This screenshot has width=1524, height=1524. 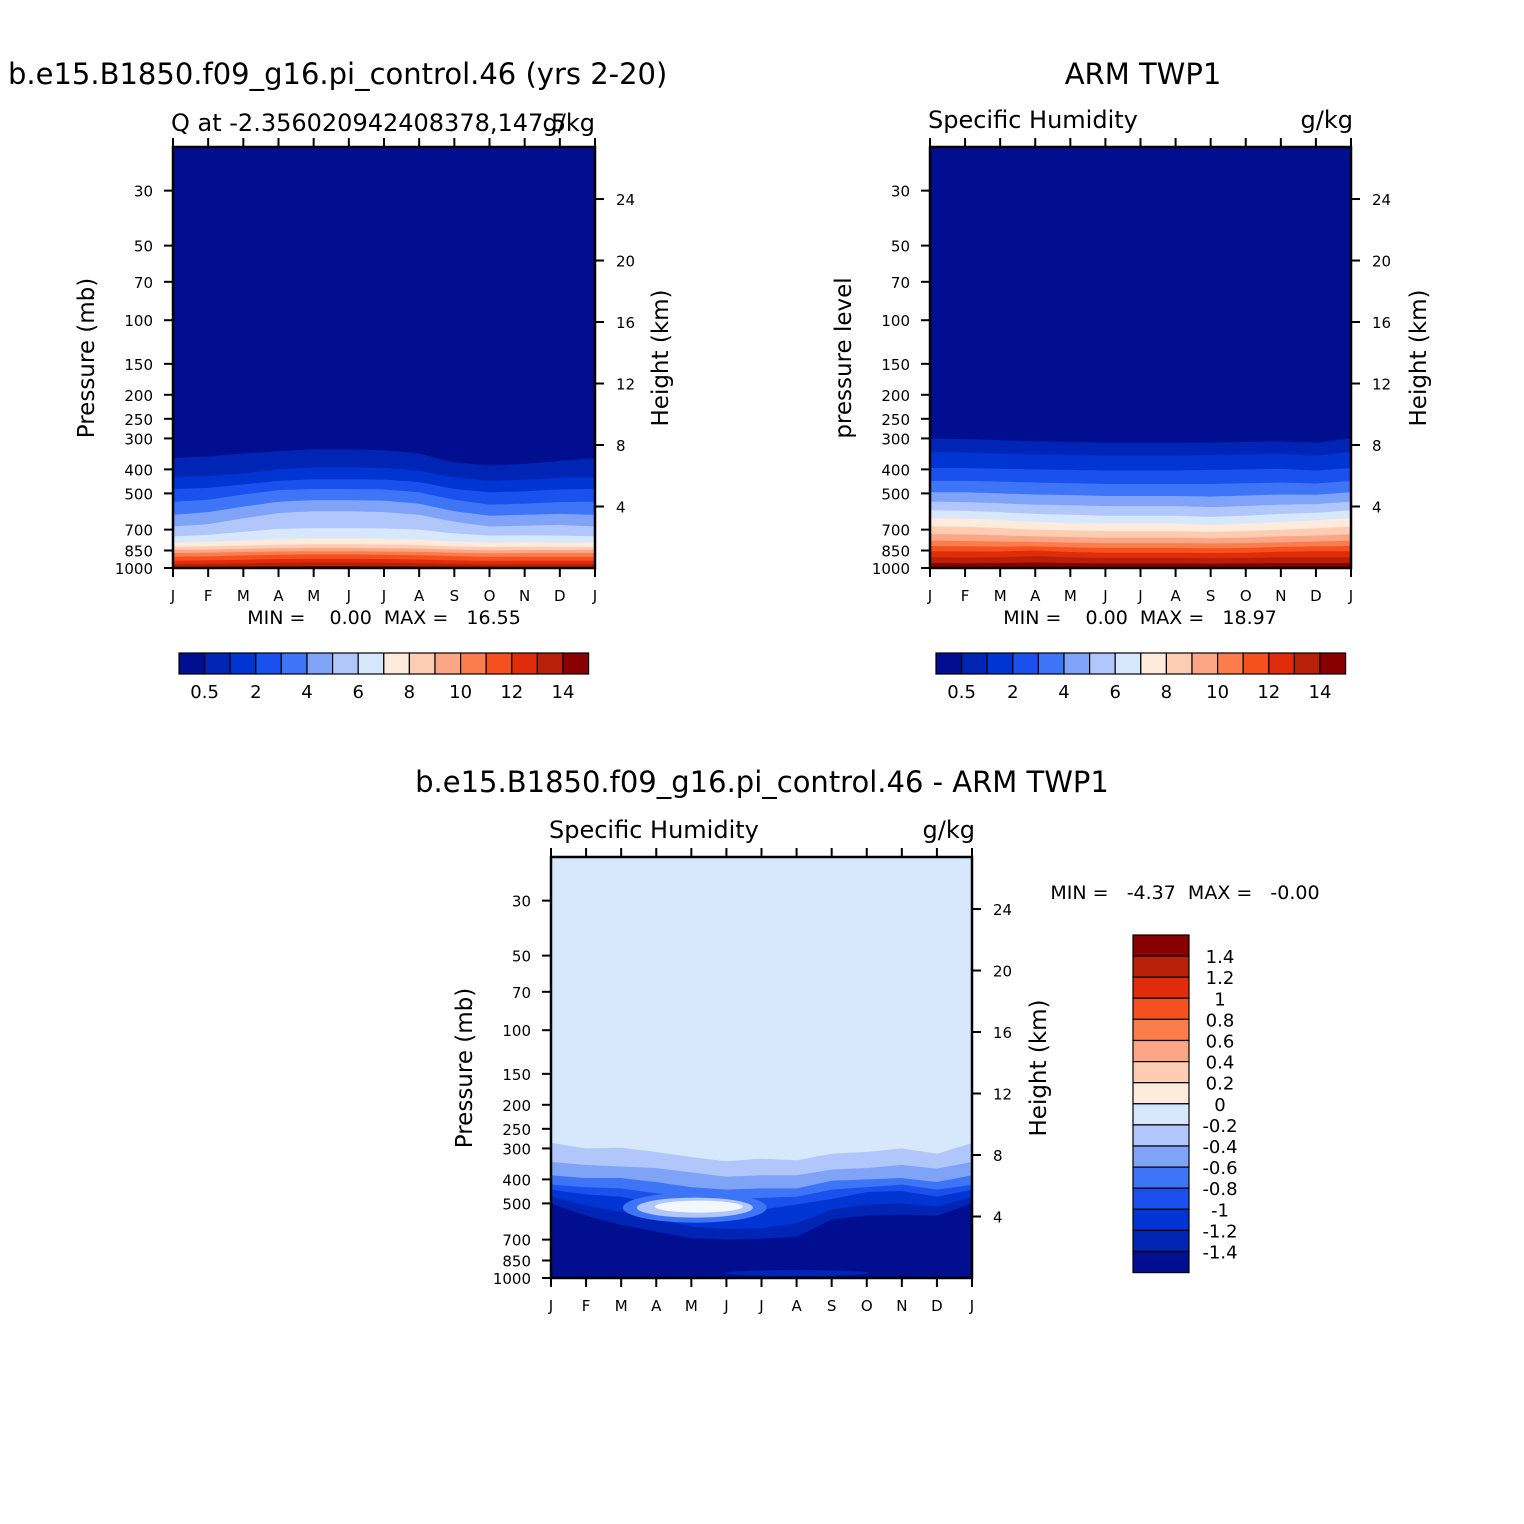 I want to click on panel-model-left-subtitle: Q at -2.356020942408378,147.5, so click(x=368, y=123).